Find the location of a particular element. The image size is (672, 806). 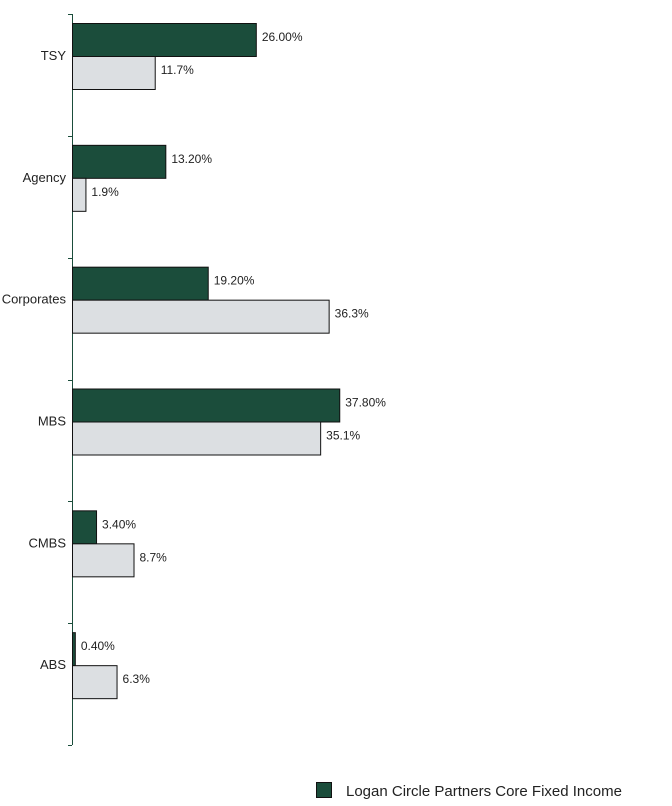

data-label: 36.3% is located at coordinates (352, 314).